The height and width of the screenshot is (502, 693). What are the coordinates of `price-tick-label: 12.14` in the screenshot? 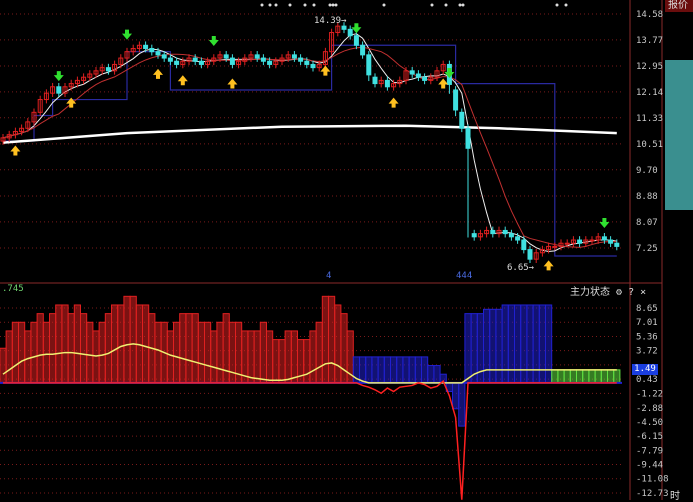 It's located at (649, 93).